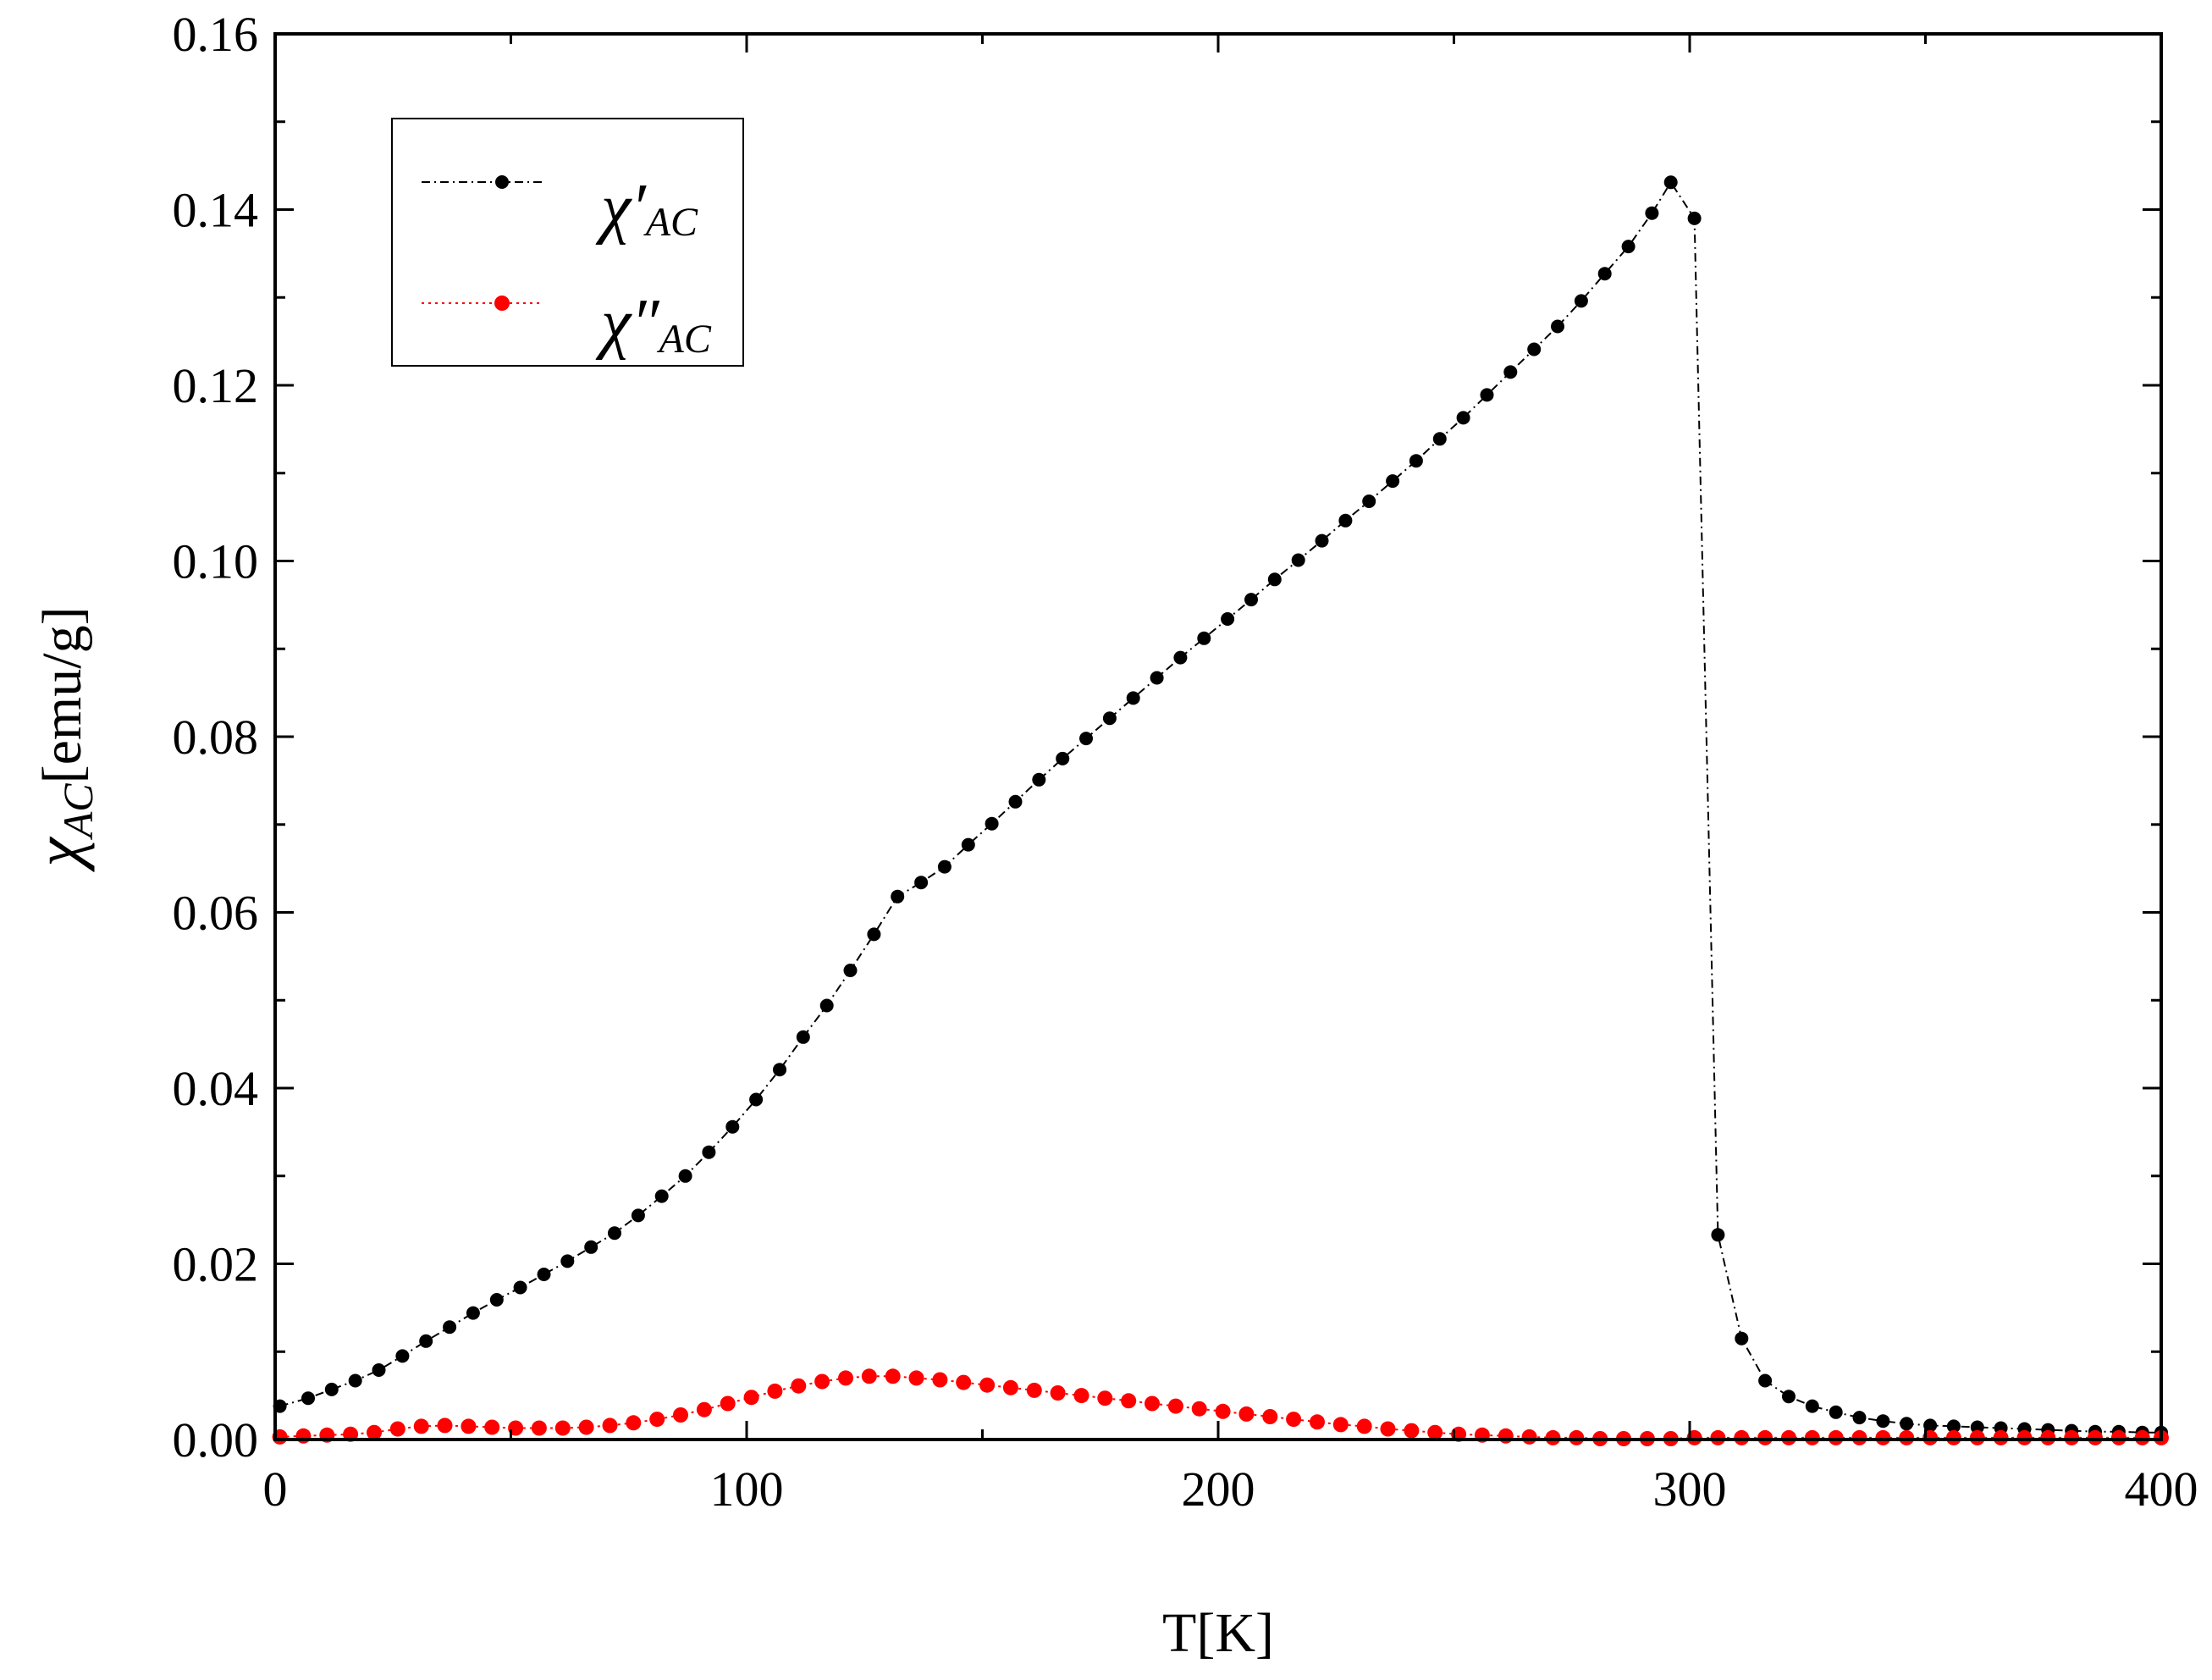  Describe the element at coordinates (747, 1489) in the screenshot. I see `x-tick-label-1: 100` at that location.